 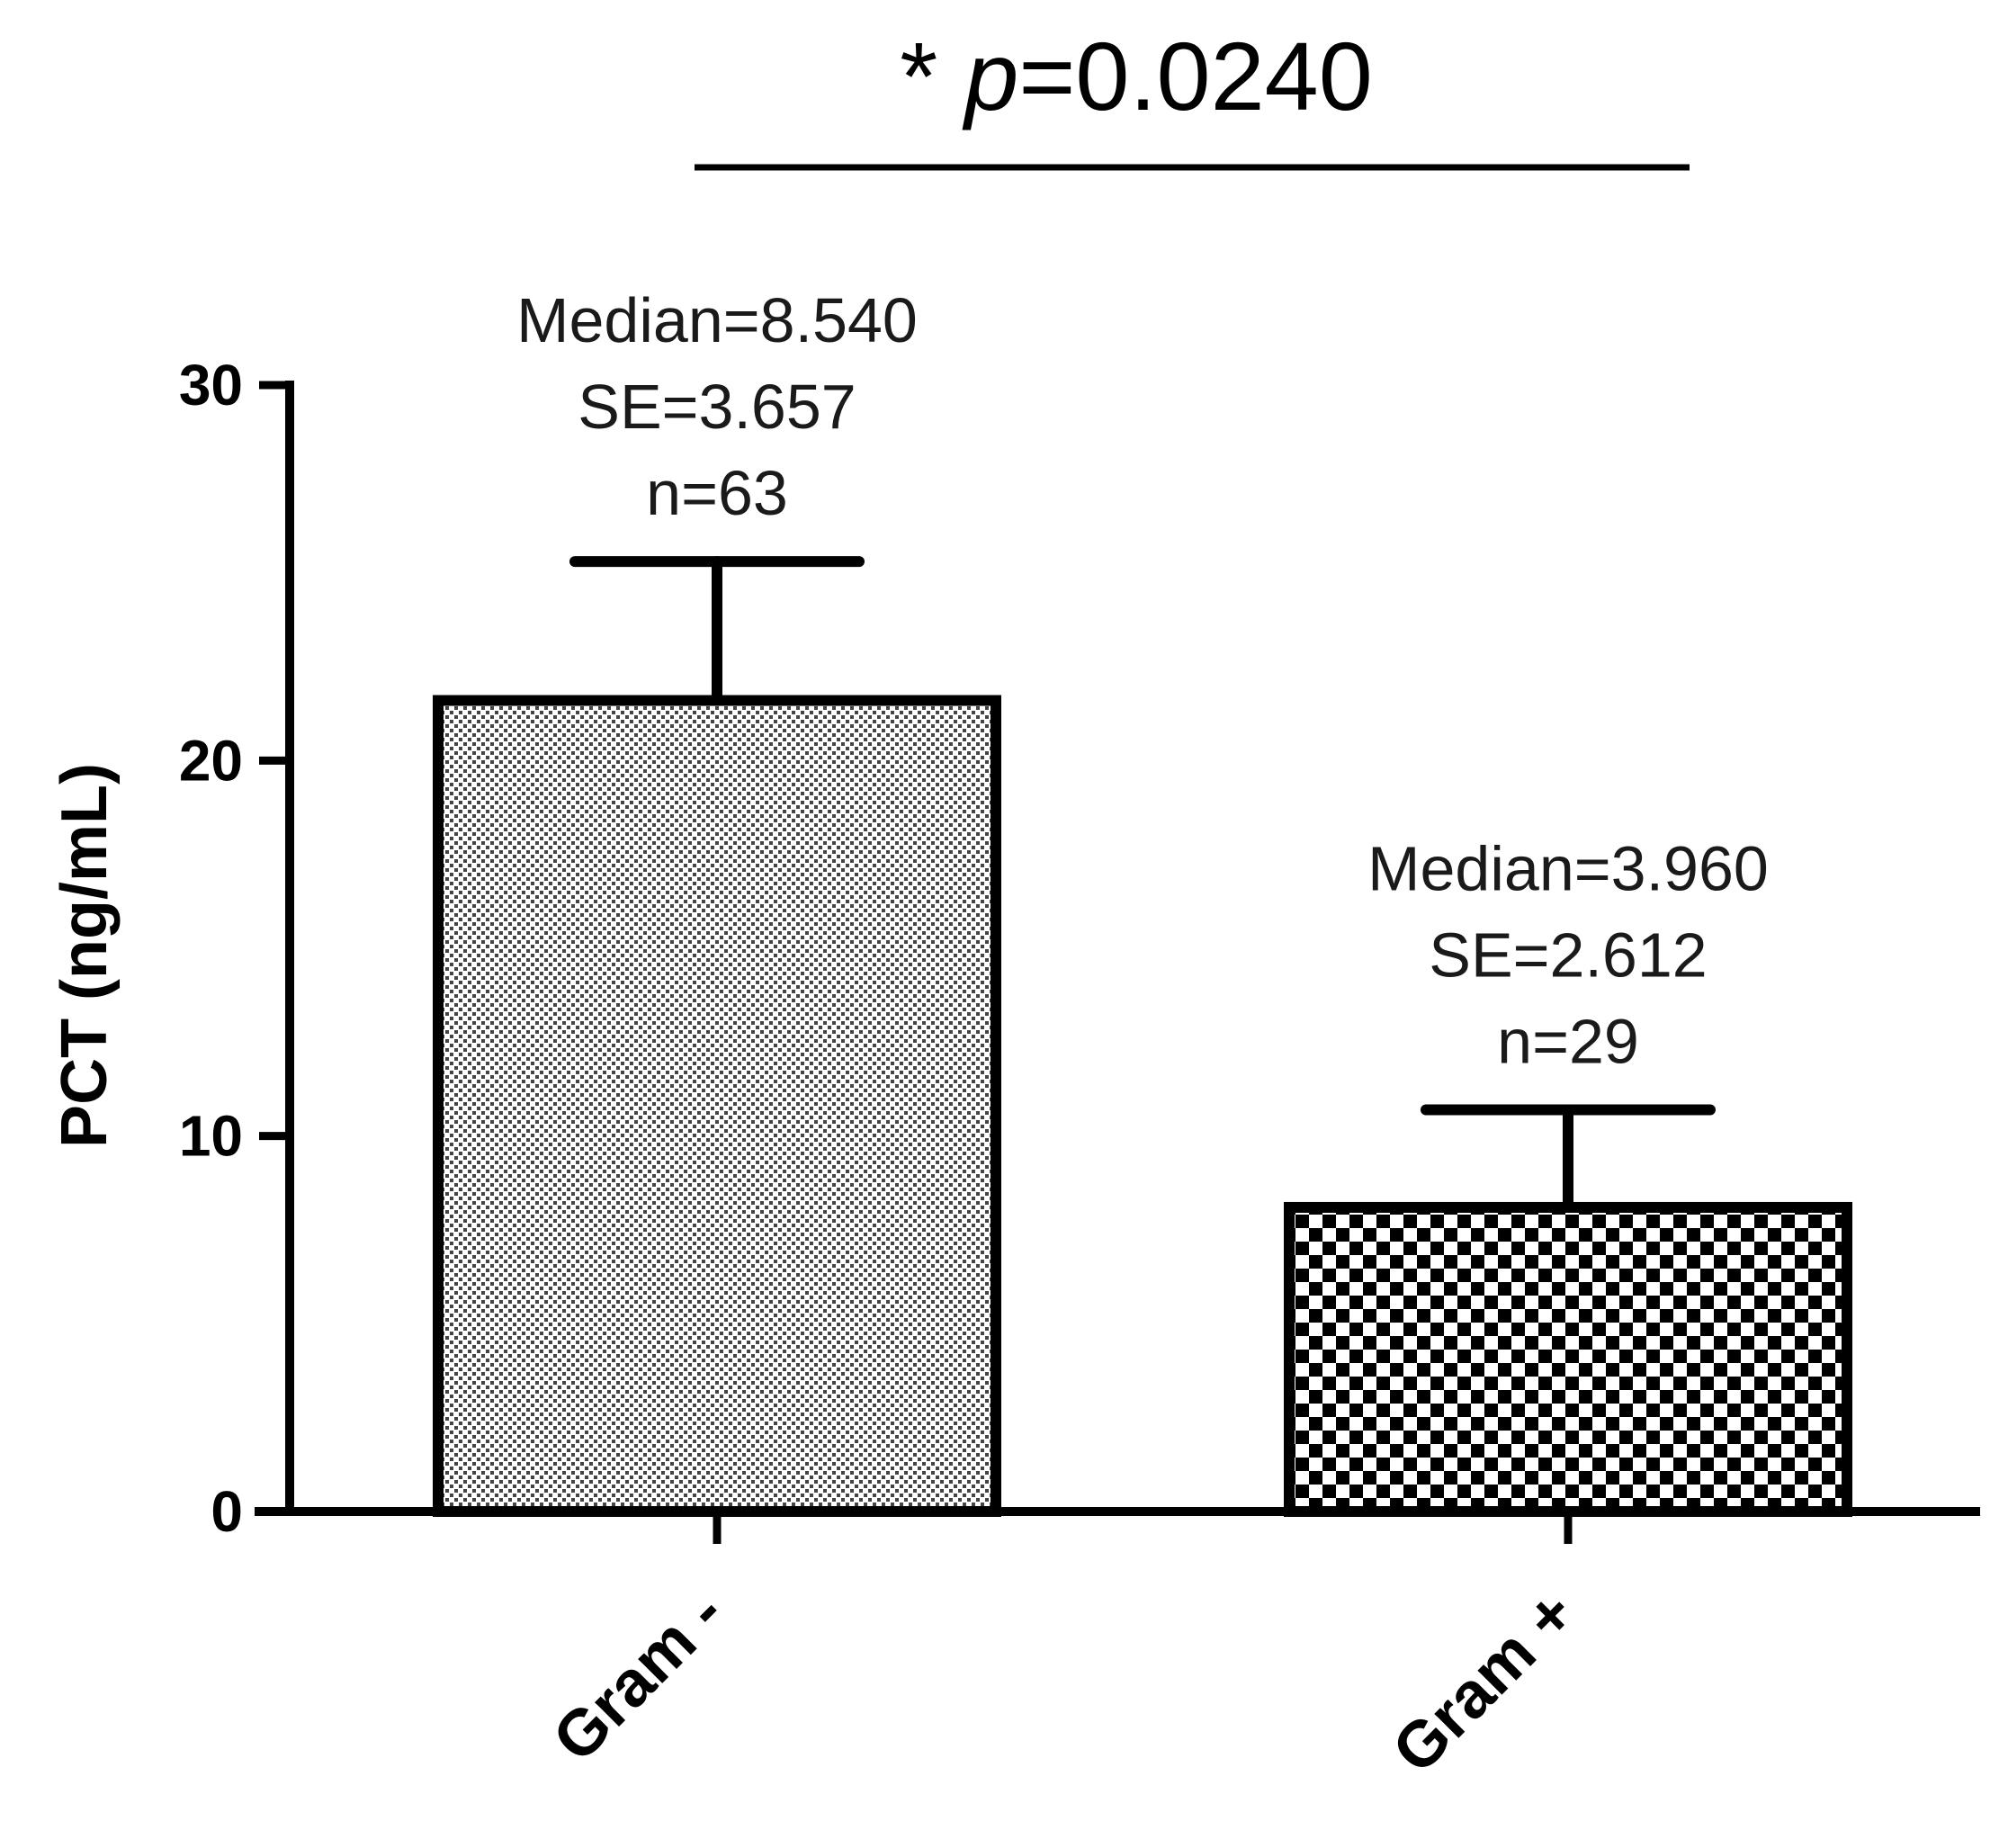 What do you see at coordinates (990, 76) in the screenshot?
I see `p-symbol: p` at bounding box center [990, 76].